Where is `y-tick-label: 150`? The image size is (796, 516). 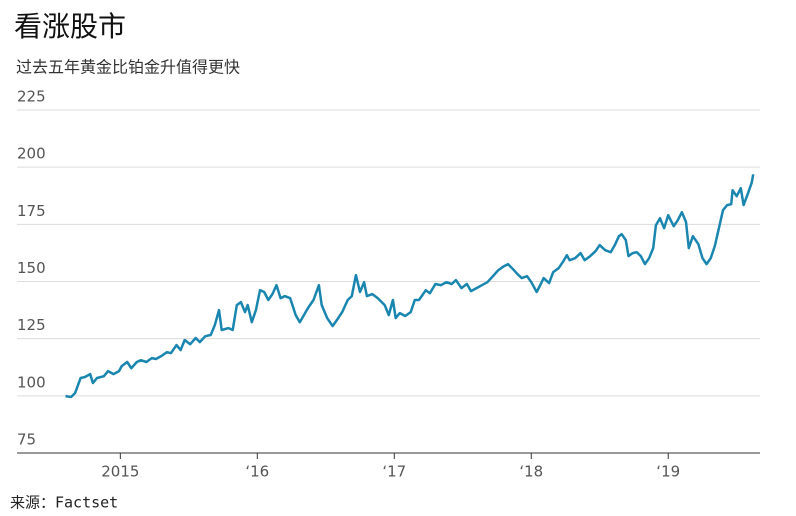 y-tick-label: 150 is located at coordinates (31, 268).